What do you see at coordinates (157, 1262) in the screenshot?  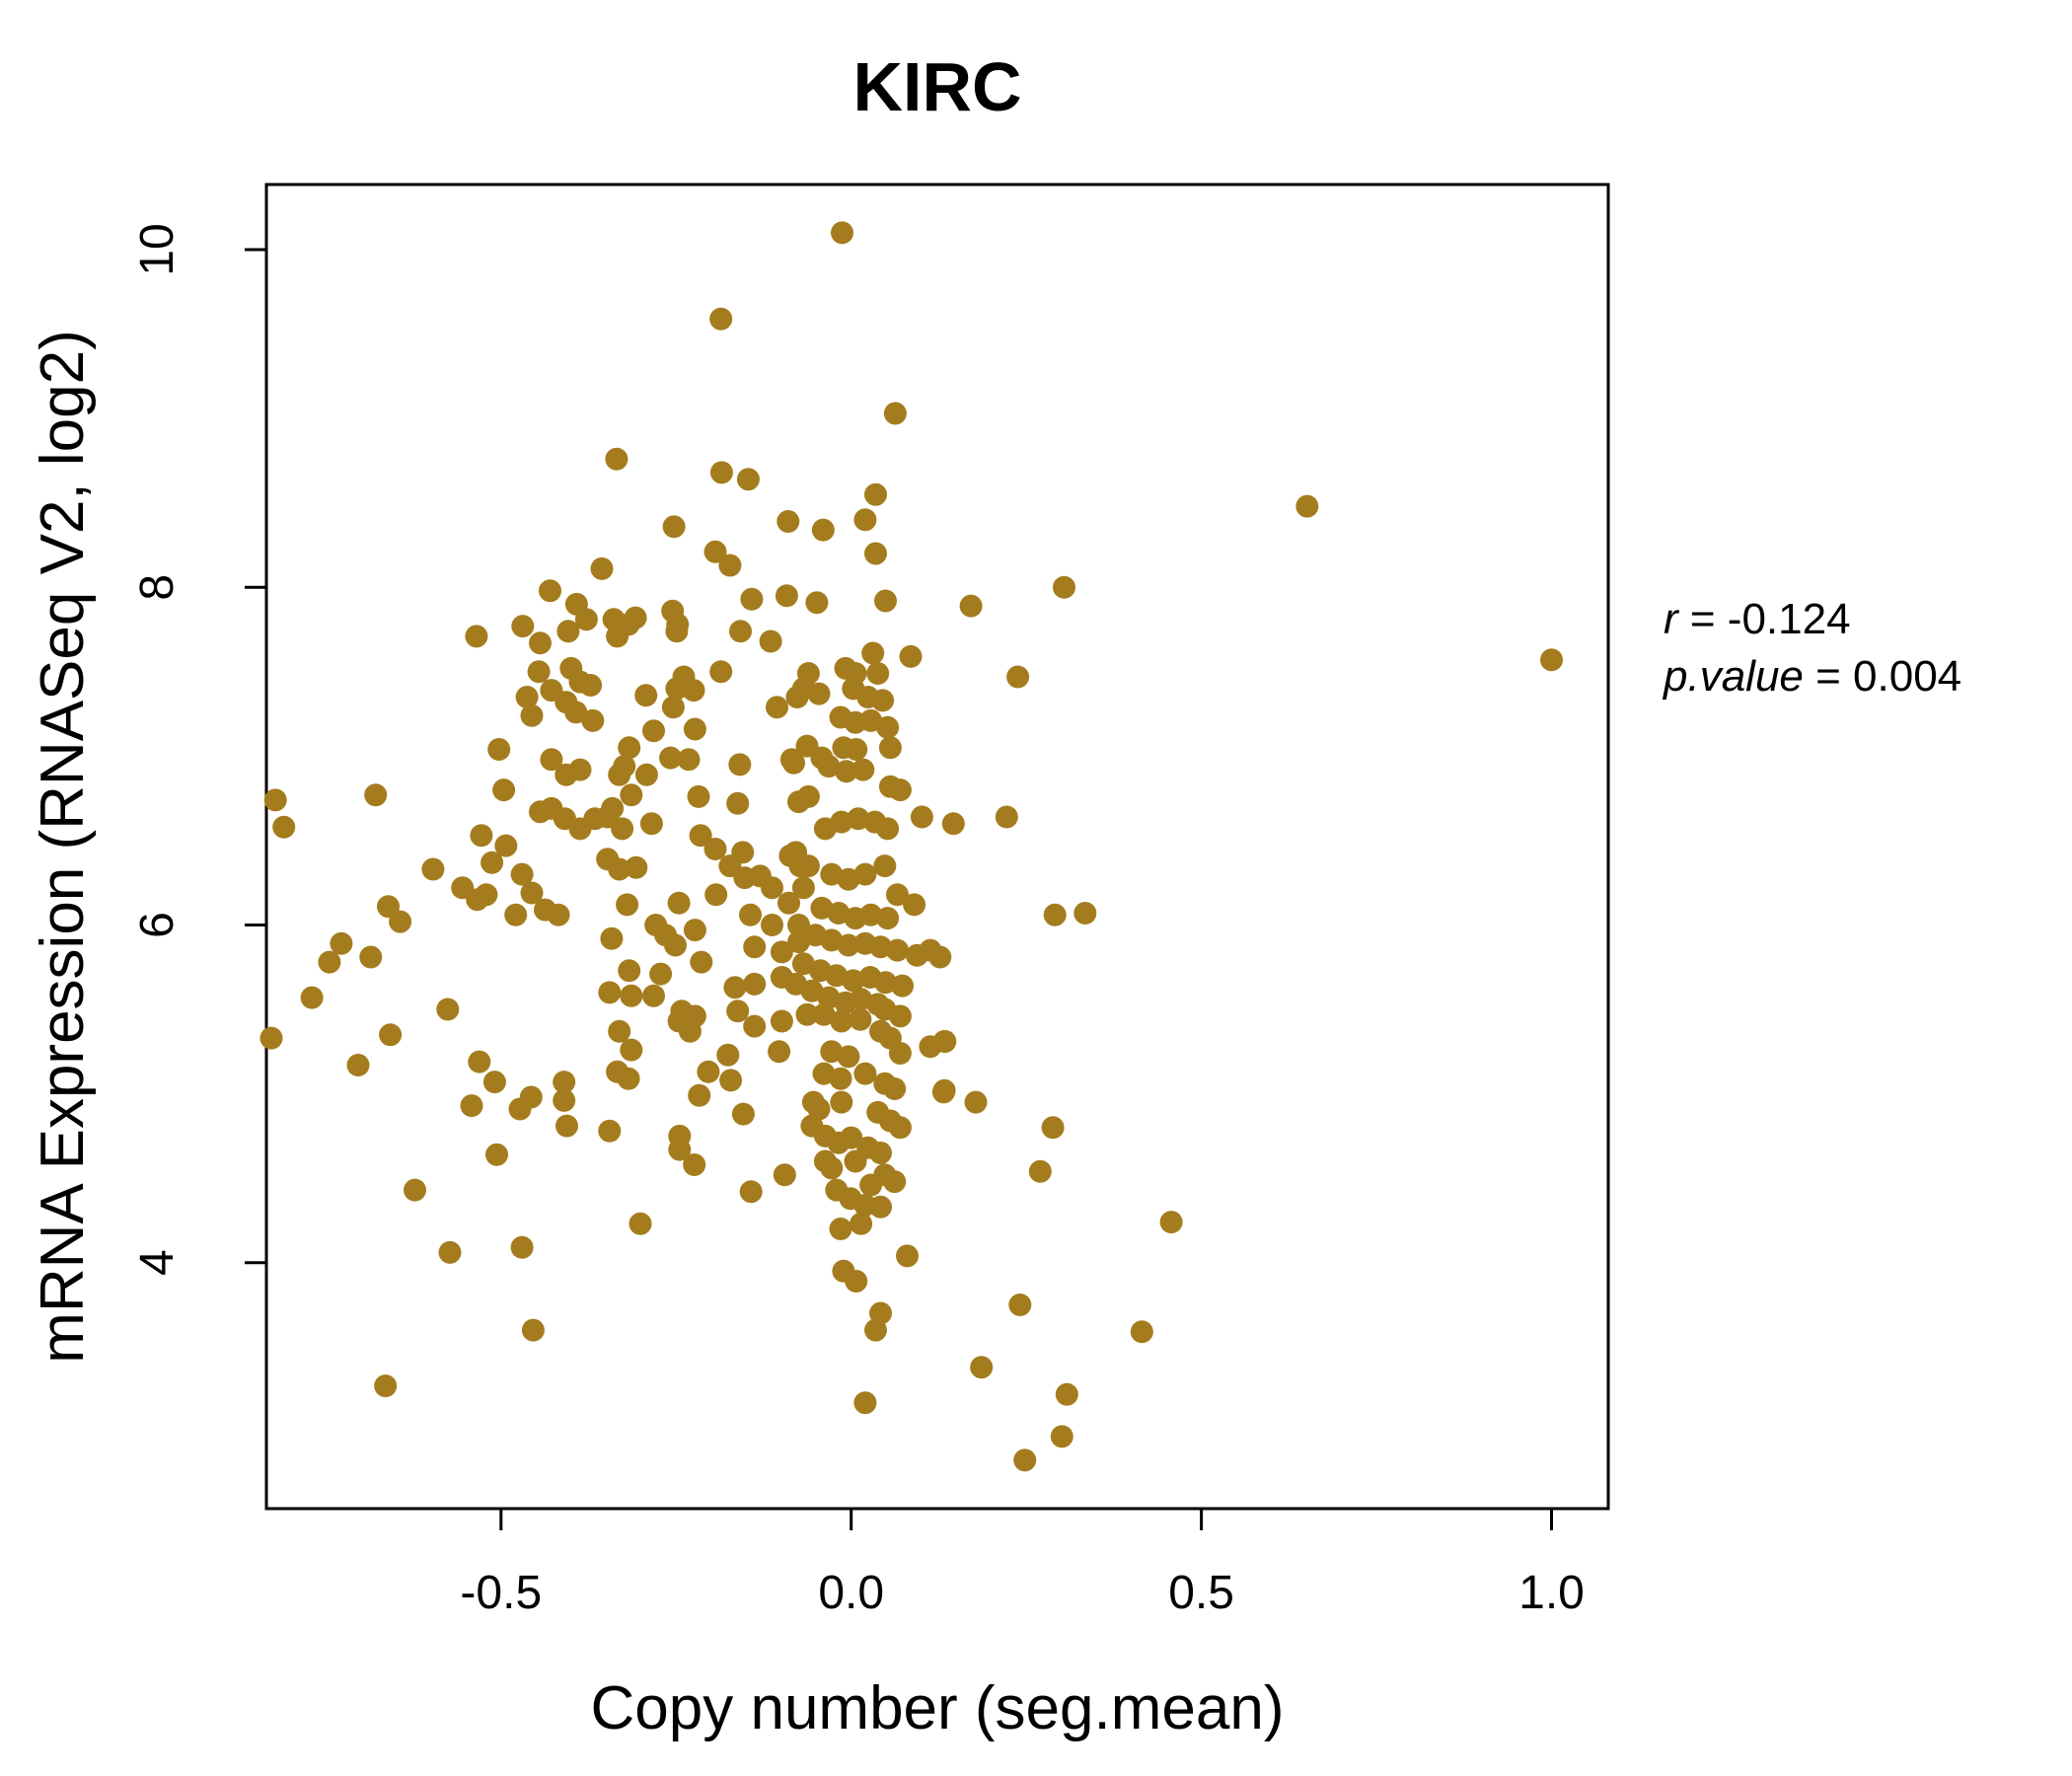 I see `y-tick-label: 4` at bounding box center [157, 1262].